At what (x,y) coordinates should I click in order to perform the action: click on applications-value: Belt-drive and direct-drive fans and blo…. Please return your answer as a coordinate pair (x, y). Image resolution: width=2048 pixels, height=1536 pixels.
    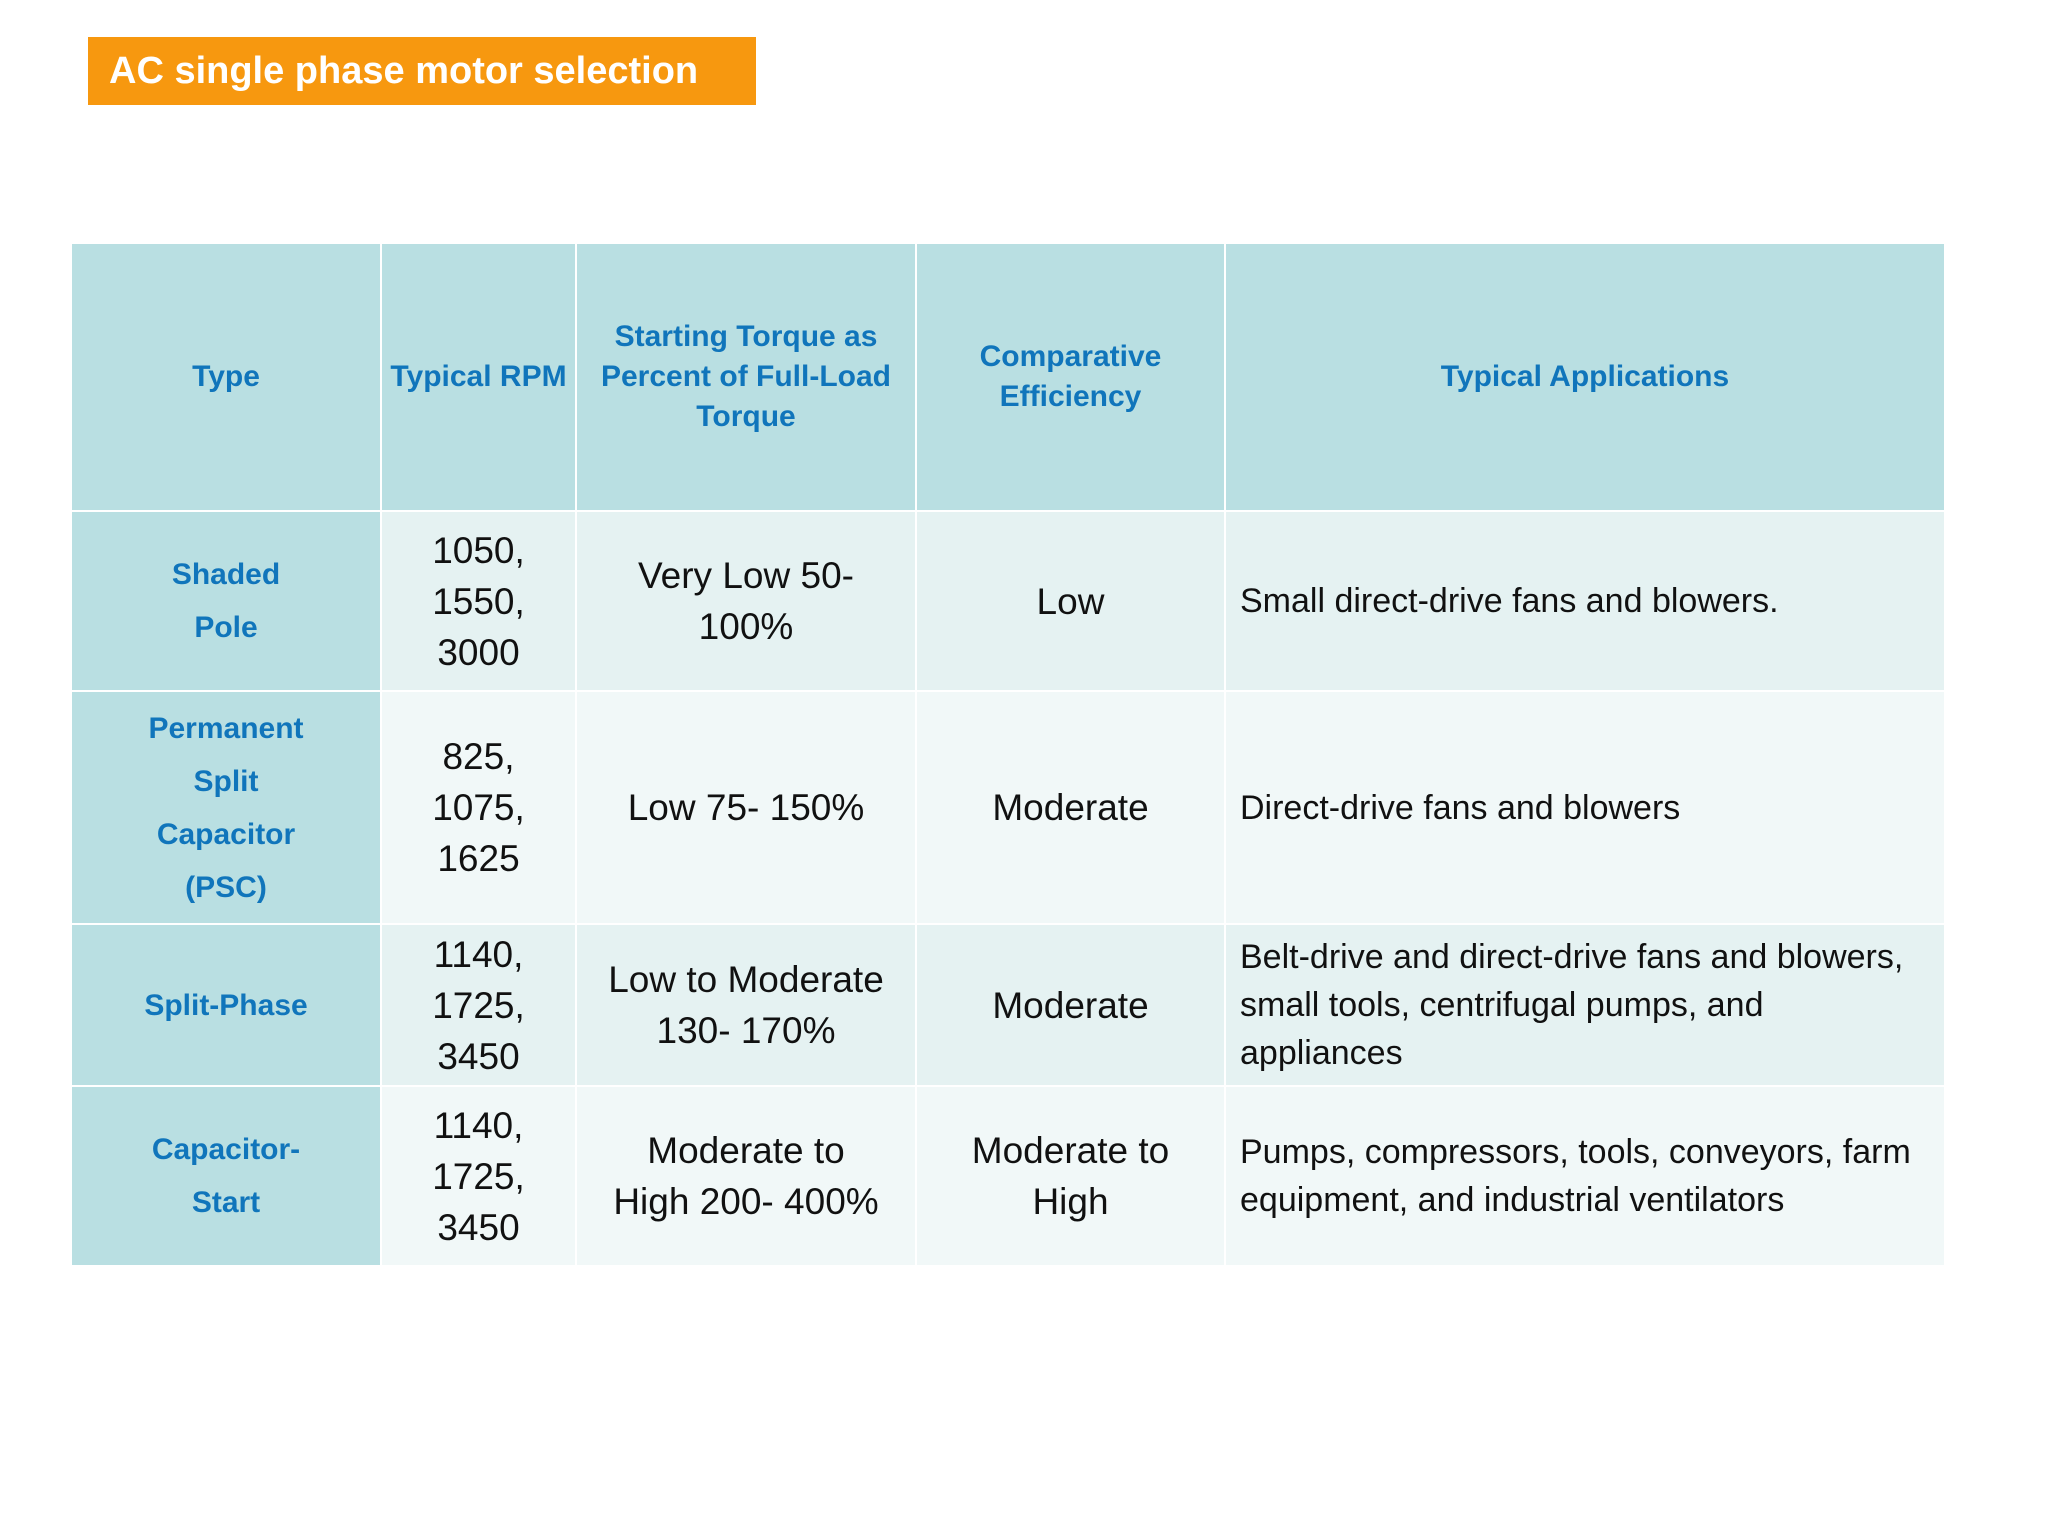
    Looking at the image, I should click on (1572, 1005).